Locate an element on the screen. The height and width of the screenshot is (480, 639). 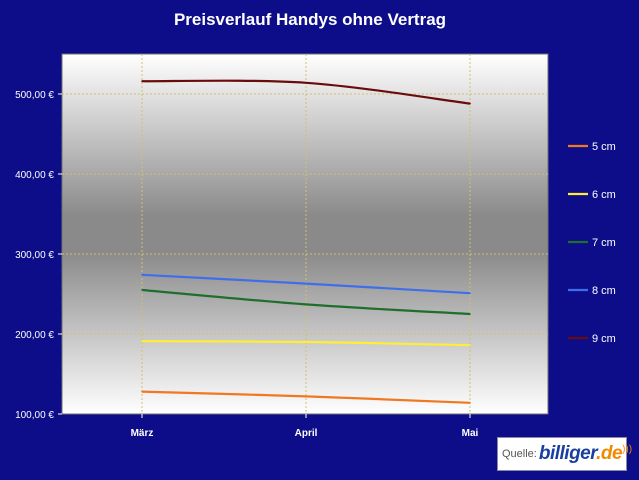
legend-label: 5 cm is located at coordinates (604, 147).